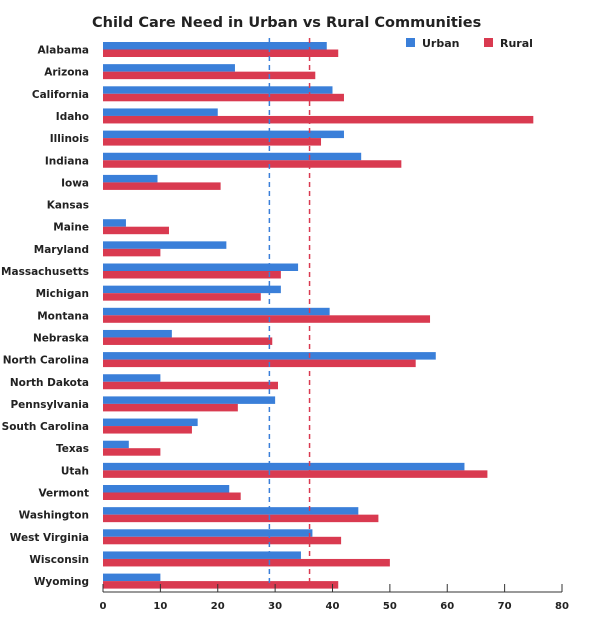 The height and width of the screenshot is (622, 604). Describe the element at coordinates (295, 474) in the screenshot. I see `bar-rural-utah` at that location.